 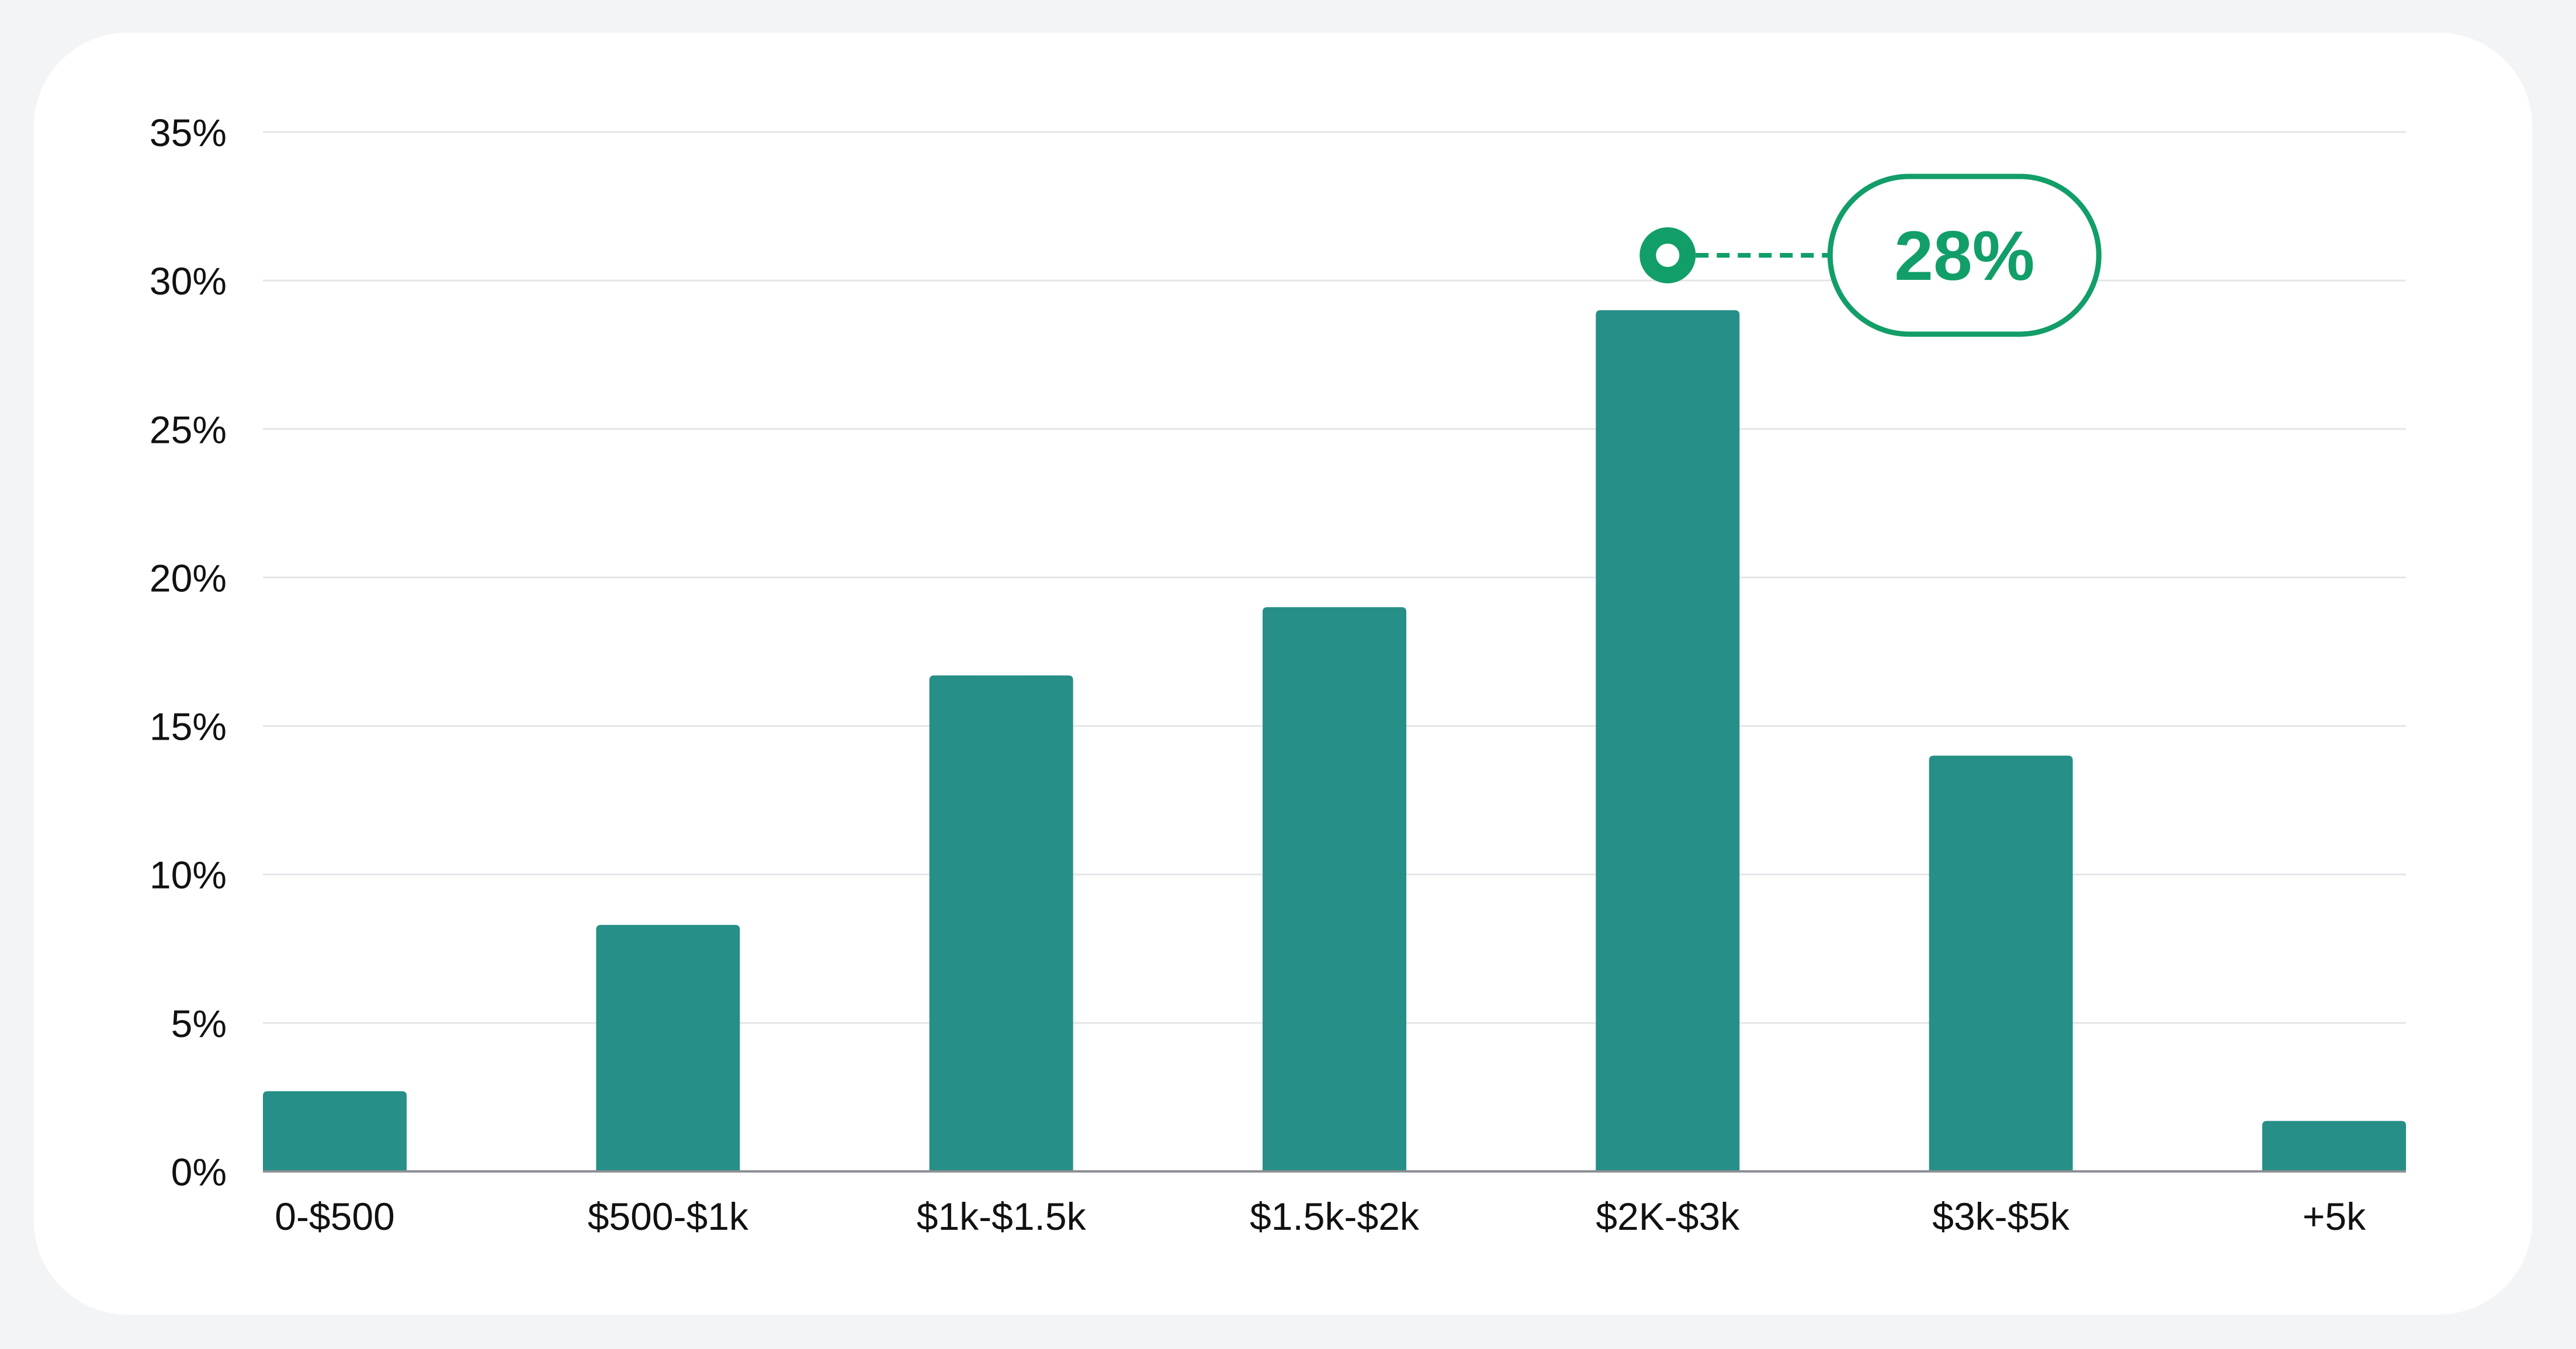 I want to click on callout-marker-dot, so click(x=1668, y=255).